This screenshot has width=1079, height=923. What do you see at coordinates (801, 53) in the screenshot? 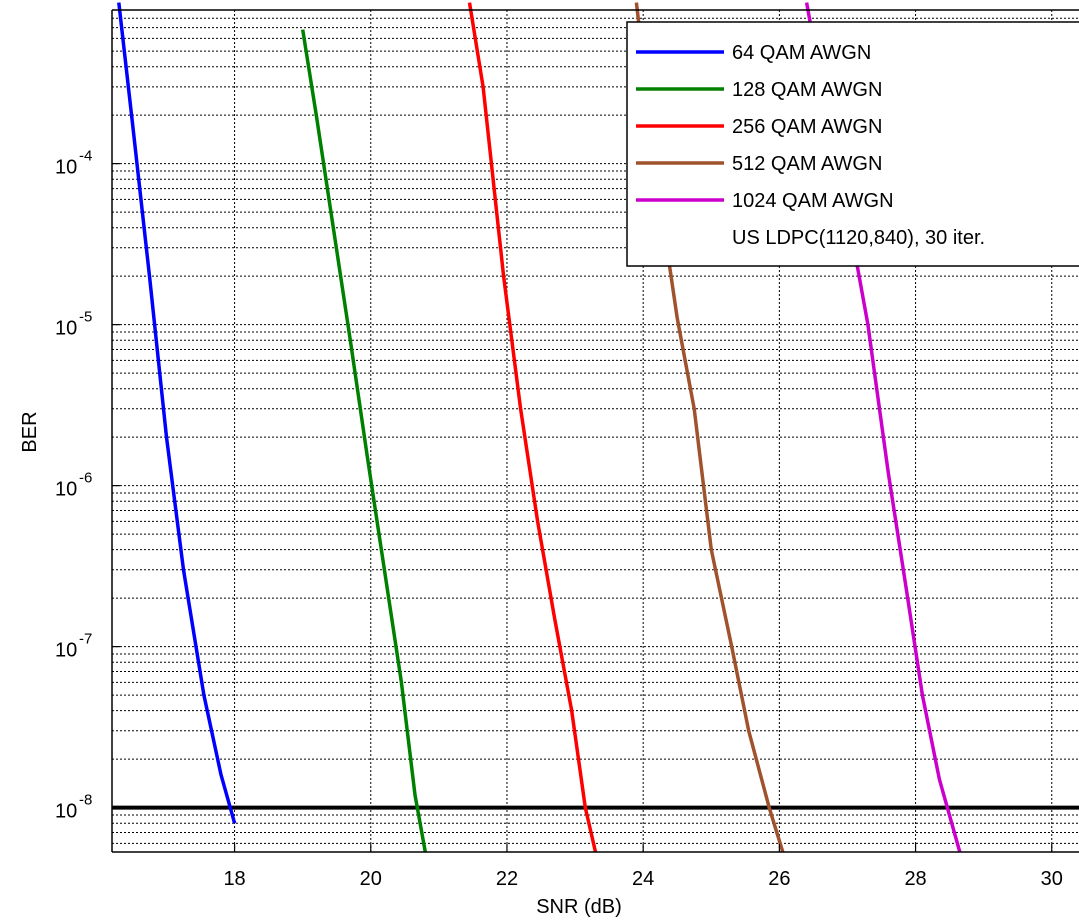
I see `legend-label-0: 64 QAM AWGN` at bounding box center [801, 53].